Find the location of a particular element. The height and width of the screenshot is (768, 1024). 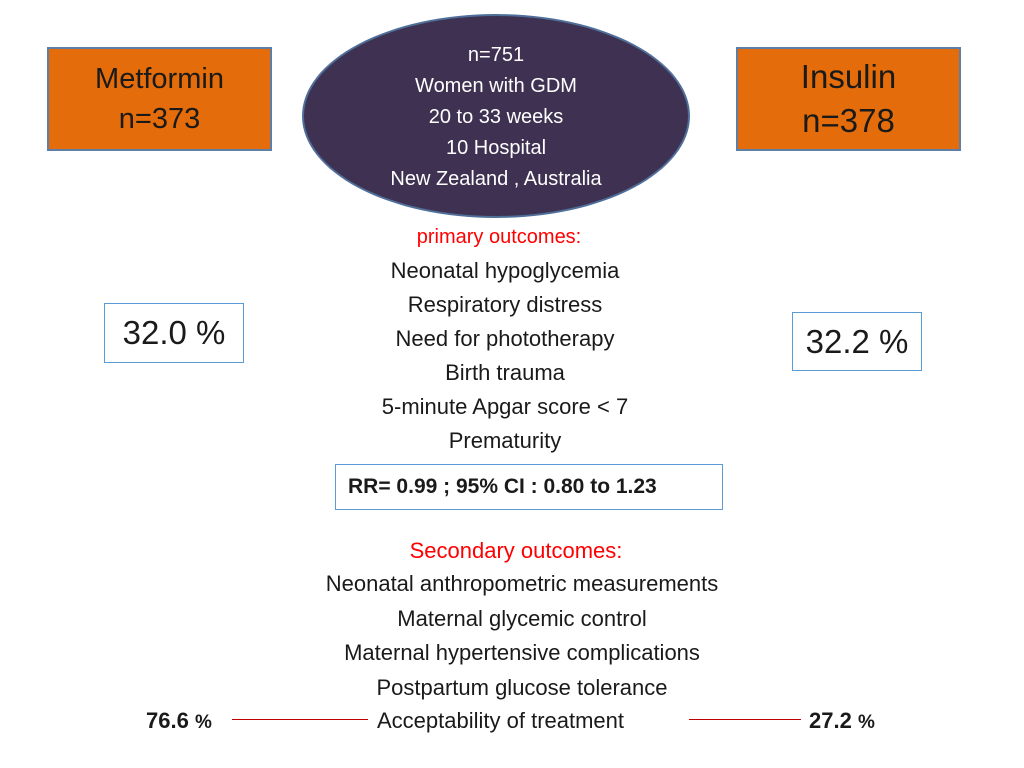

primary-outcome-item: 5-minute Apgar score < 7 is located at coordinates (505, 406).